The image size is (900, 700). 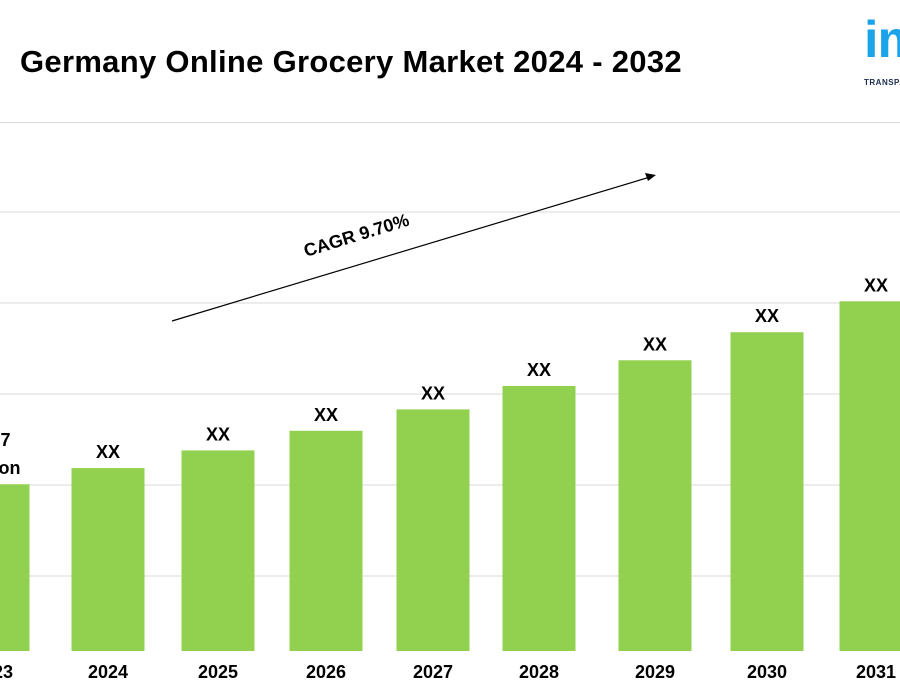 What do you see at coordinates (326, 540) in the screenshot?
I see `bar-2026` at bounding box center [326, 540].